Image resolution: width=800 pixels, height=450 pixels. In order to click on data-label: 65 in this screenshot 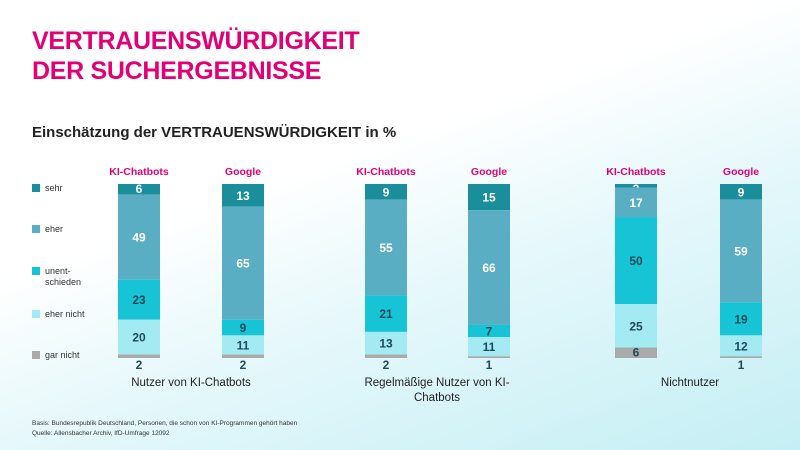, I will do `click(243, 264)`.